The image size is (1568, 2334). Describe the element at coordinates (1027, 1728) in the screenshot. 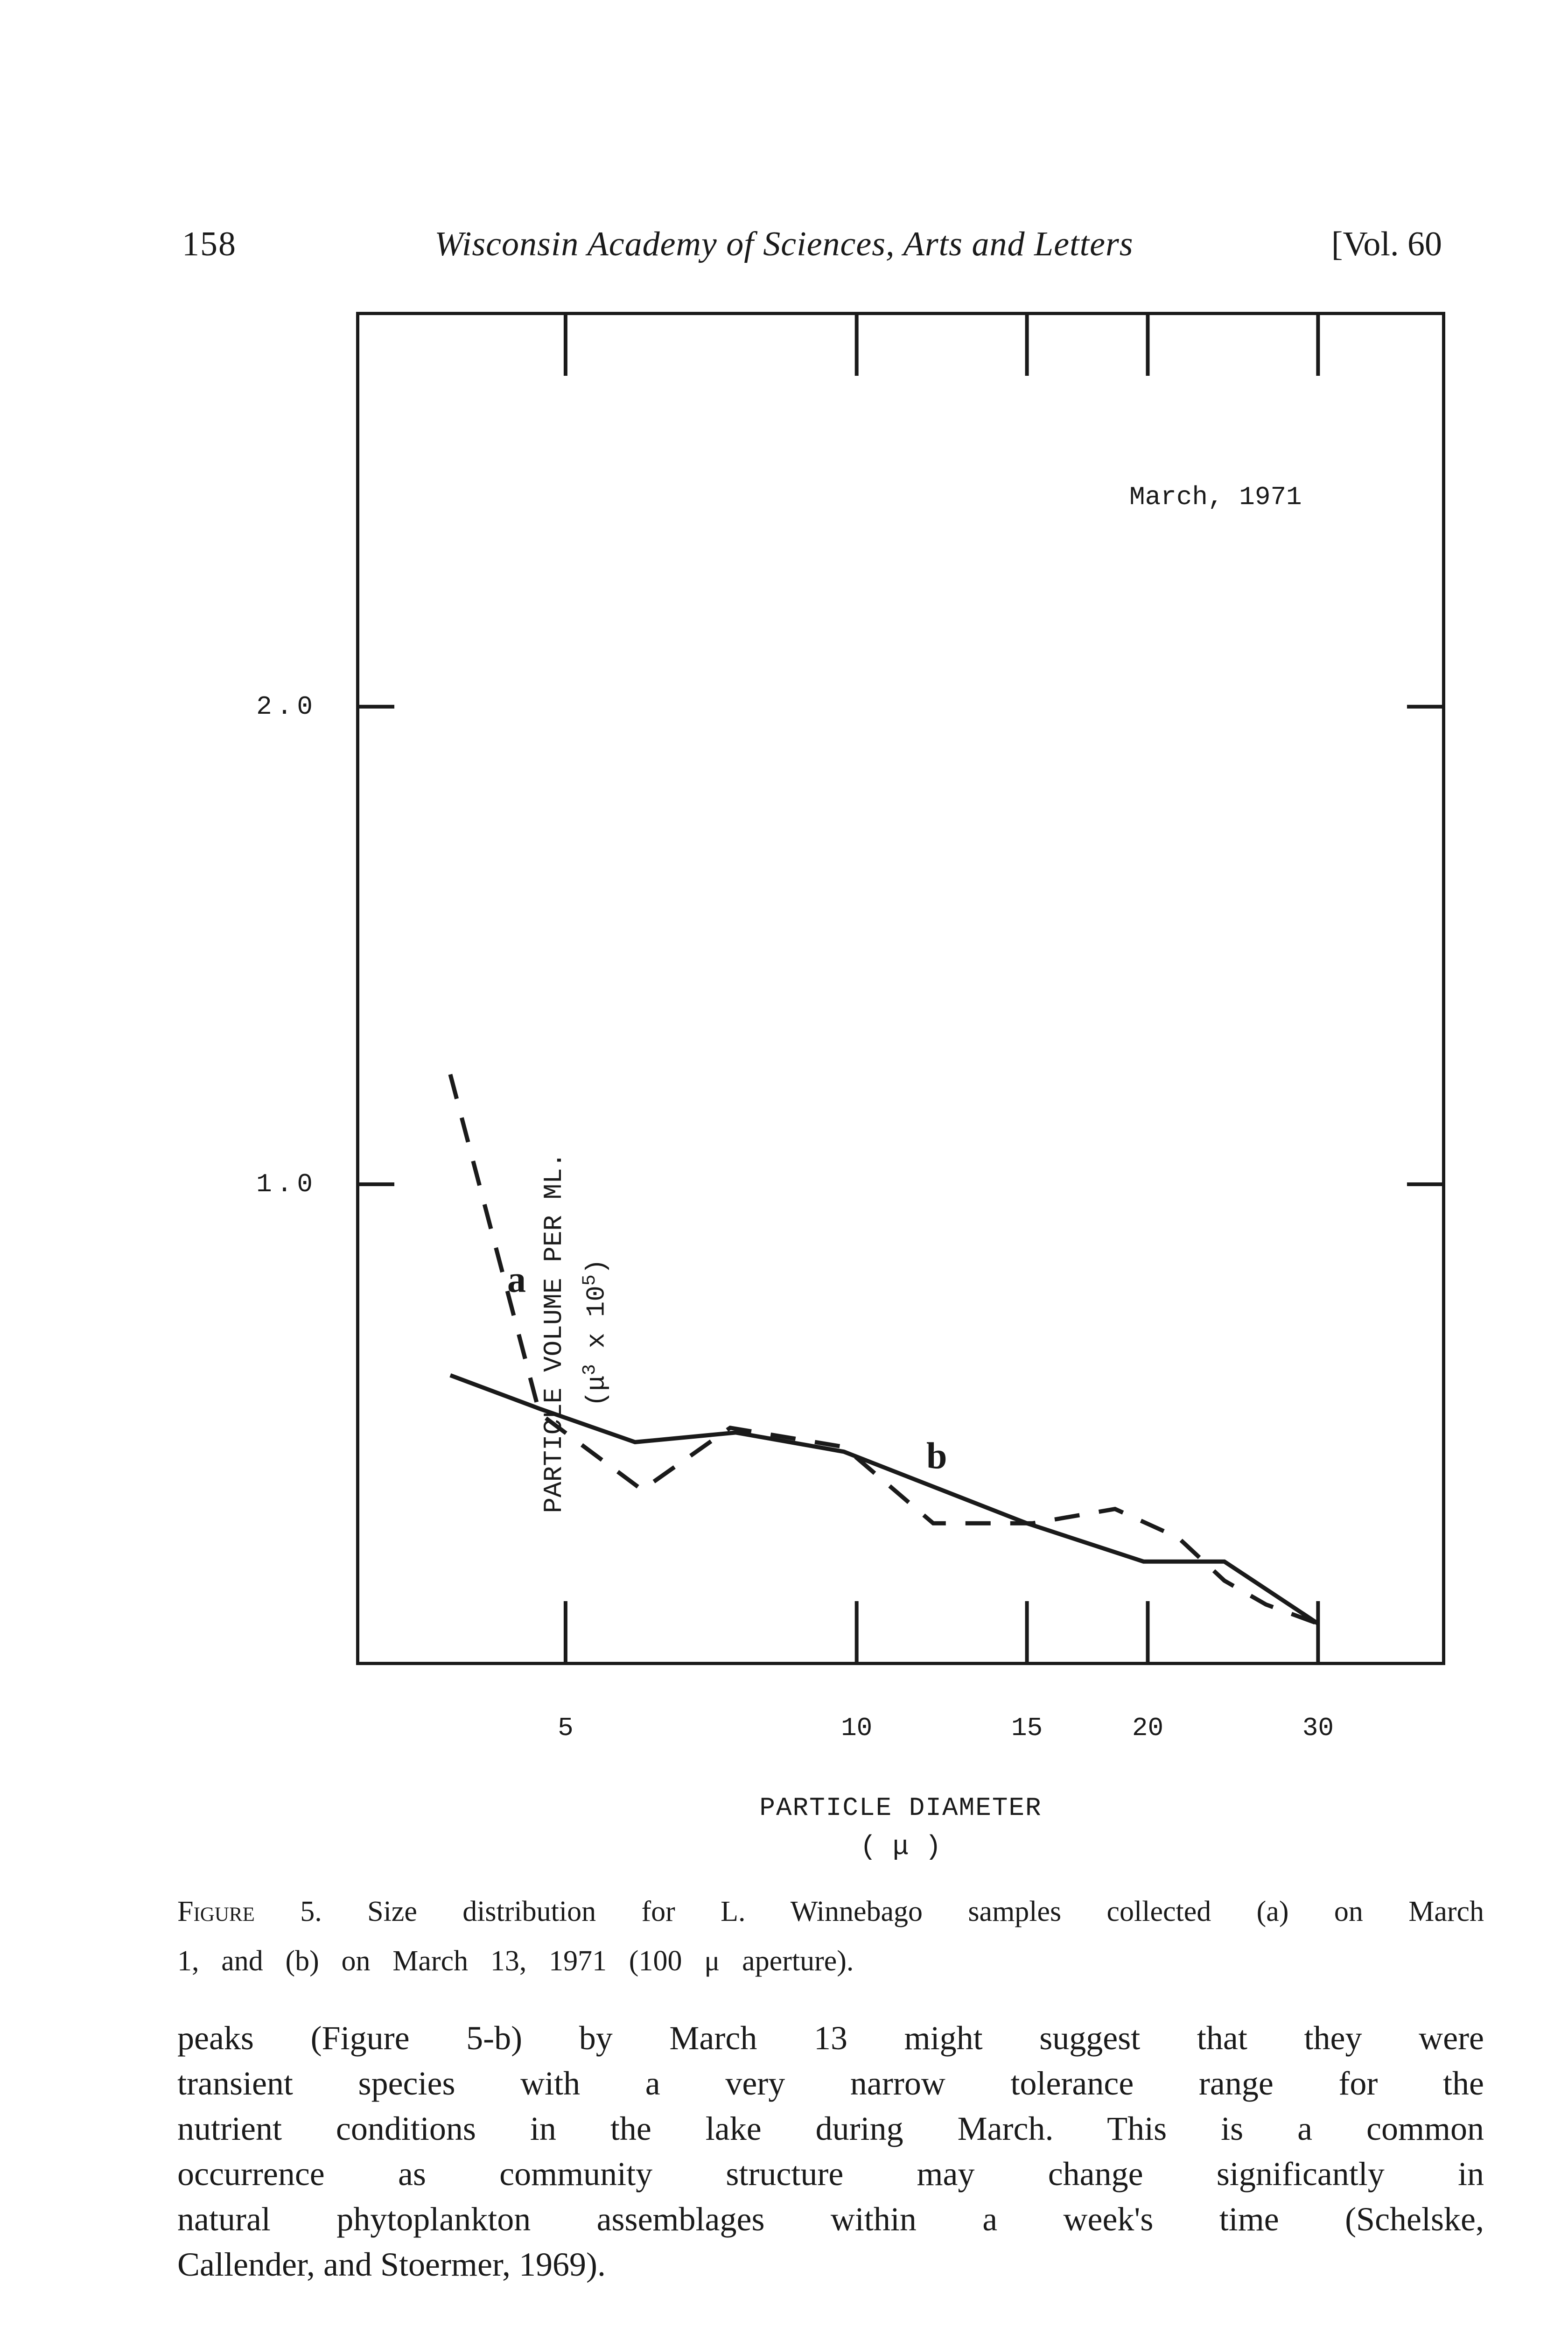

I see `x-tick-label: 15` at that location.